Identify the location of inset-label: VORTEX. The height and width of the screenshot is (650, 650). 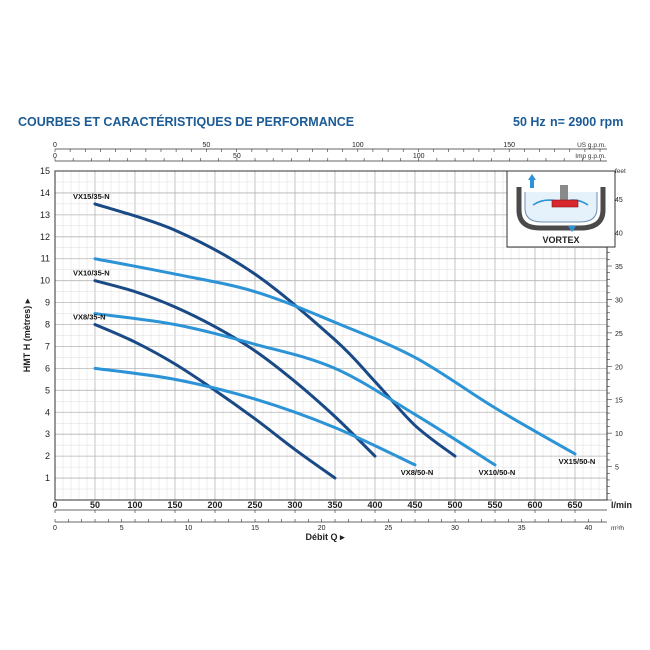
(560, 240).